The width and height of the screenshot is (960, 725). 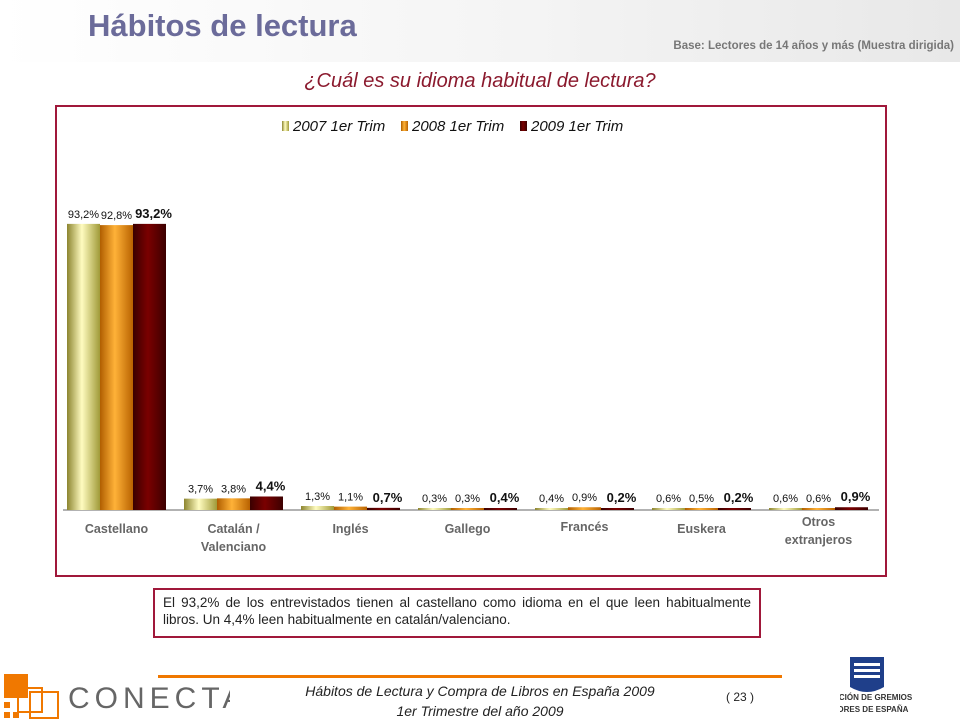 What do you see at coordinates (470, 676) in the screenshot?
I see `footer-divider` at bounding box center [470, 676].